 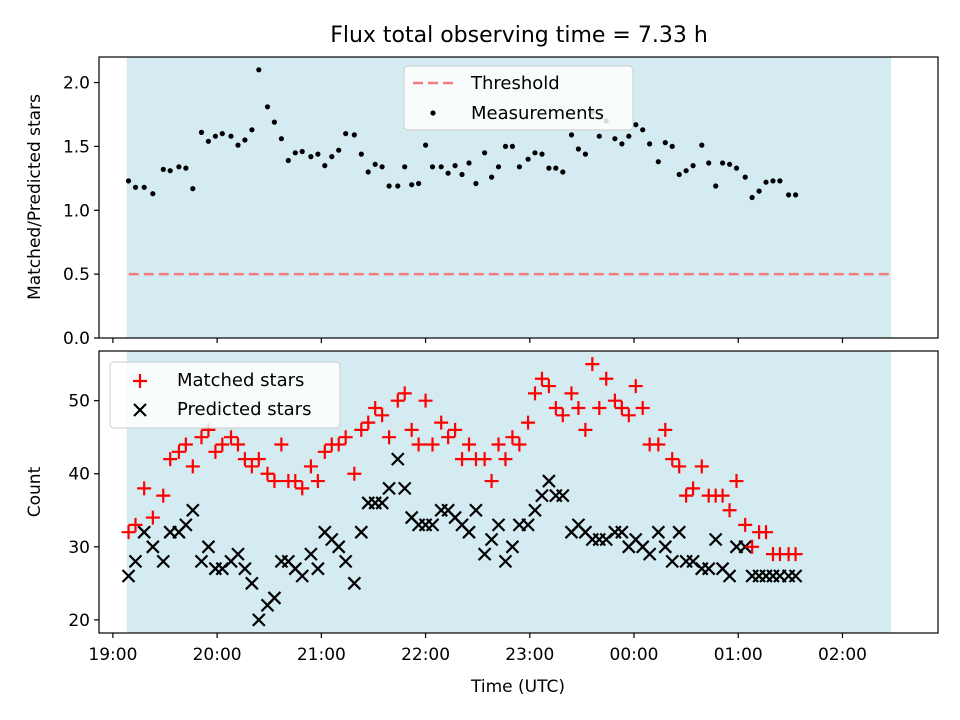 I want to click on legend-threshold-label: Threshold, so click(x=515, y=83).